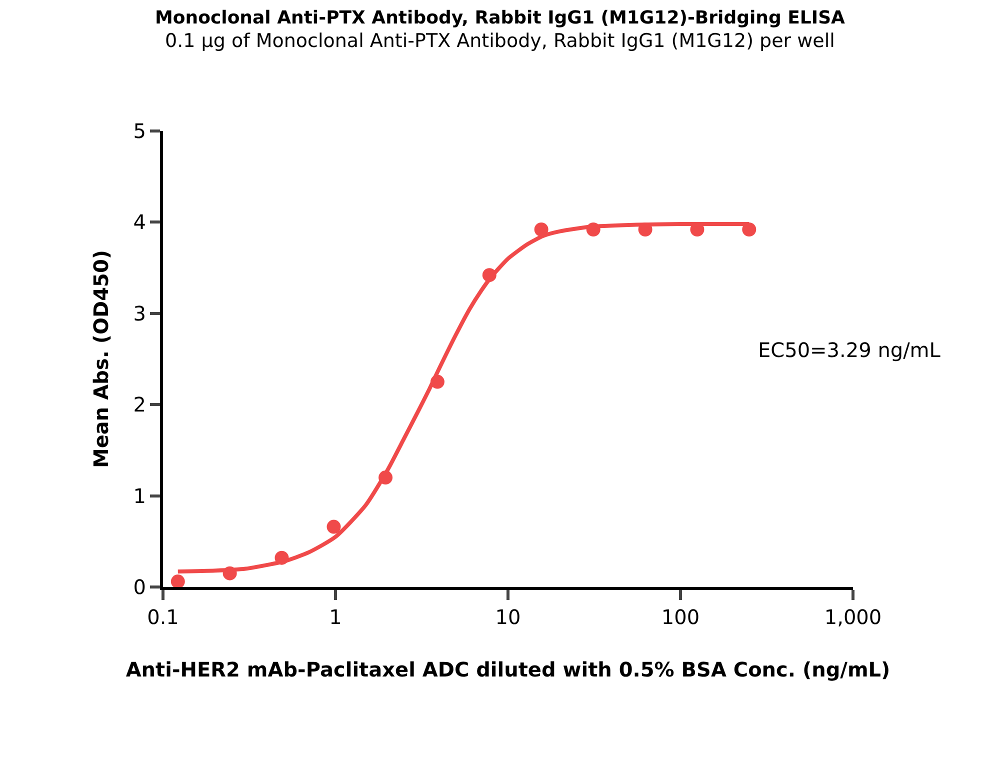 This screenshot has height=781, width=1000. I want to click on y-tick-label: 3, so click(139, 313).